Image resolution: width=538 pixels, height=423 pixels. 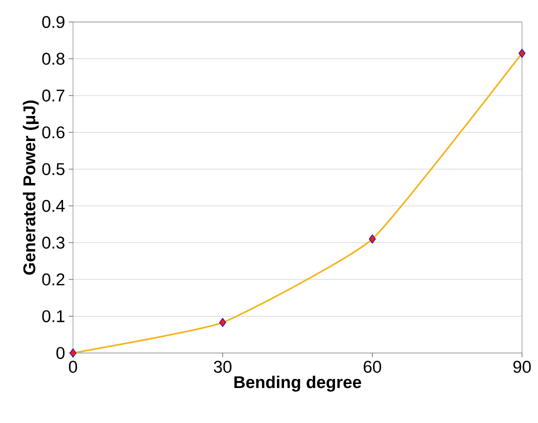 What do you see at coordinates (223, 366) in the screenshot?
I see `x-tick-label: 30` at bounding box center [223, 366].